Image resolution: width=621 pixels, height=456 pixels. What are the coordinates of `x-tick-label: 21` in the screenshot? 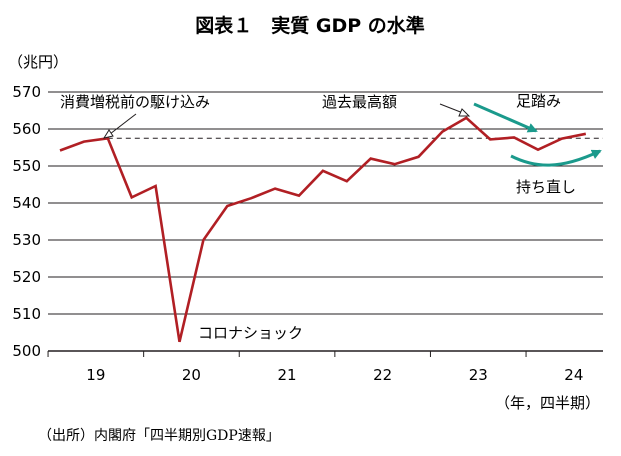 It's located at (287, 375).